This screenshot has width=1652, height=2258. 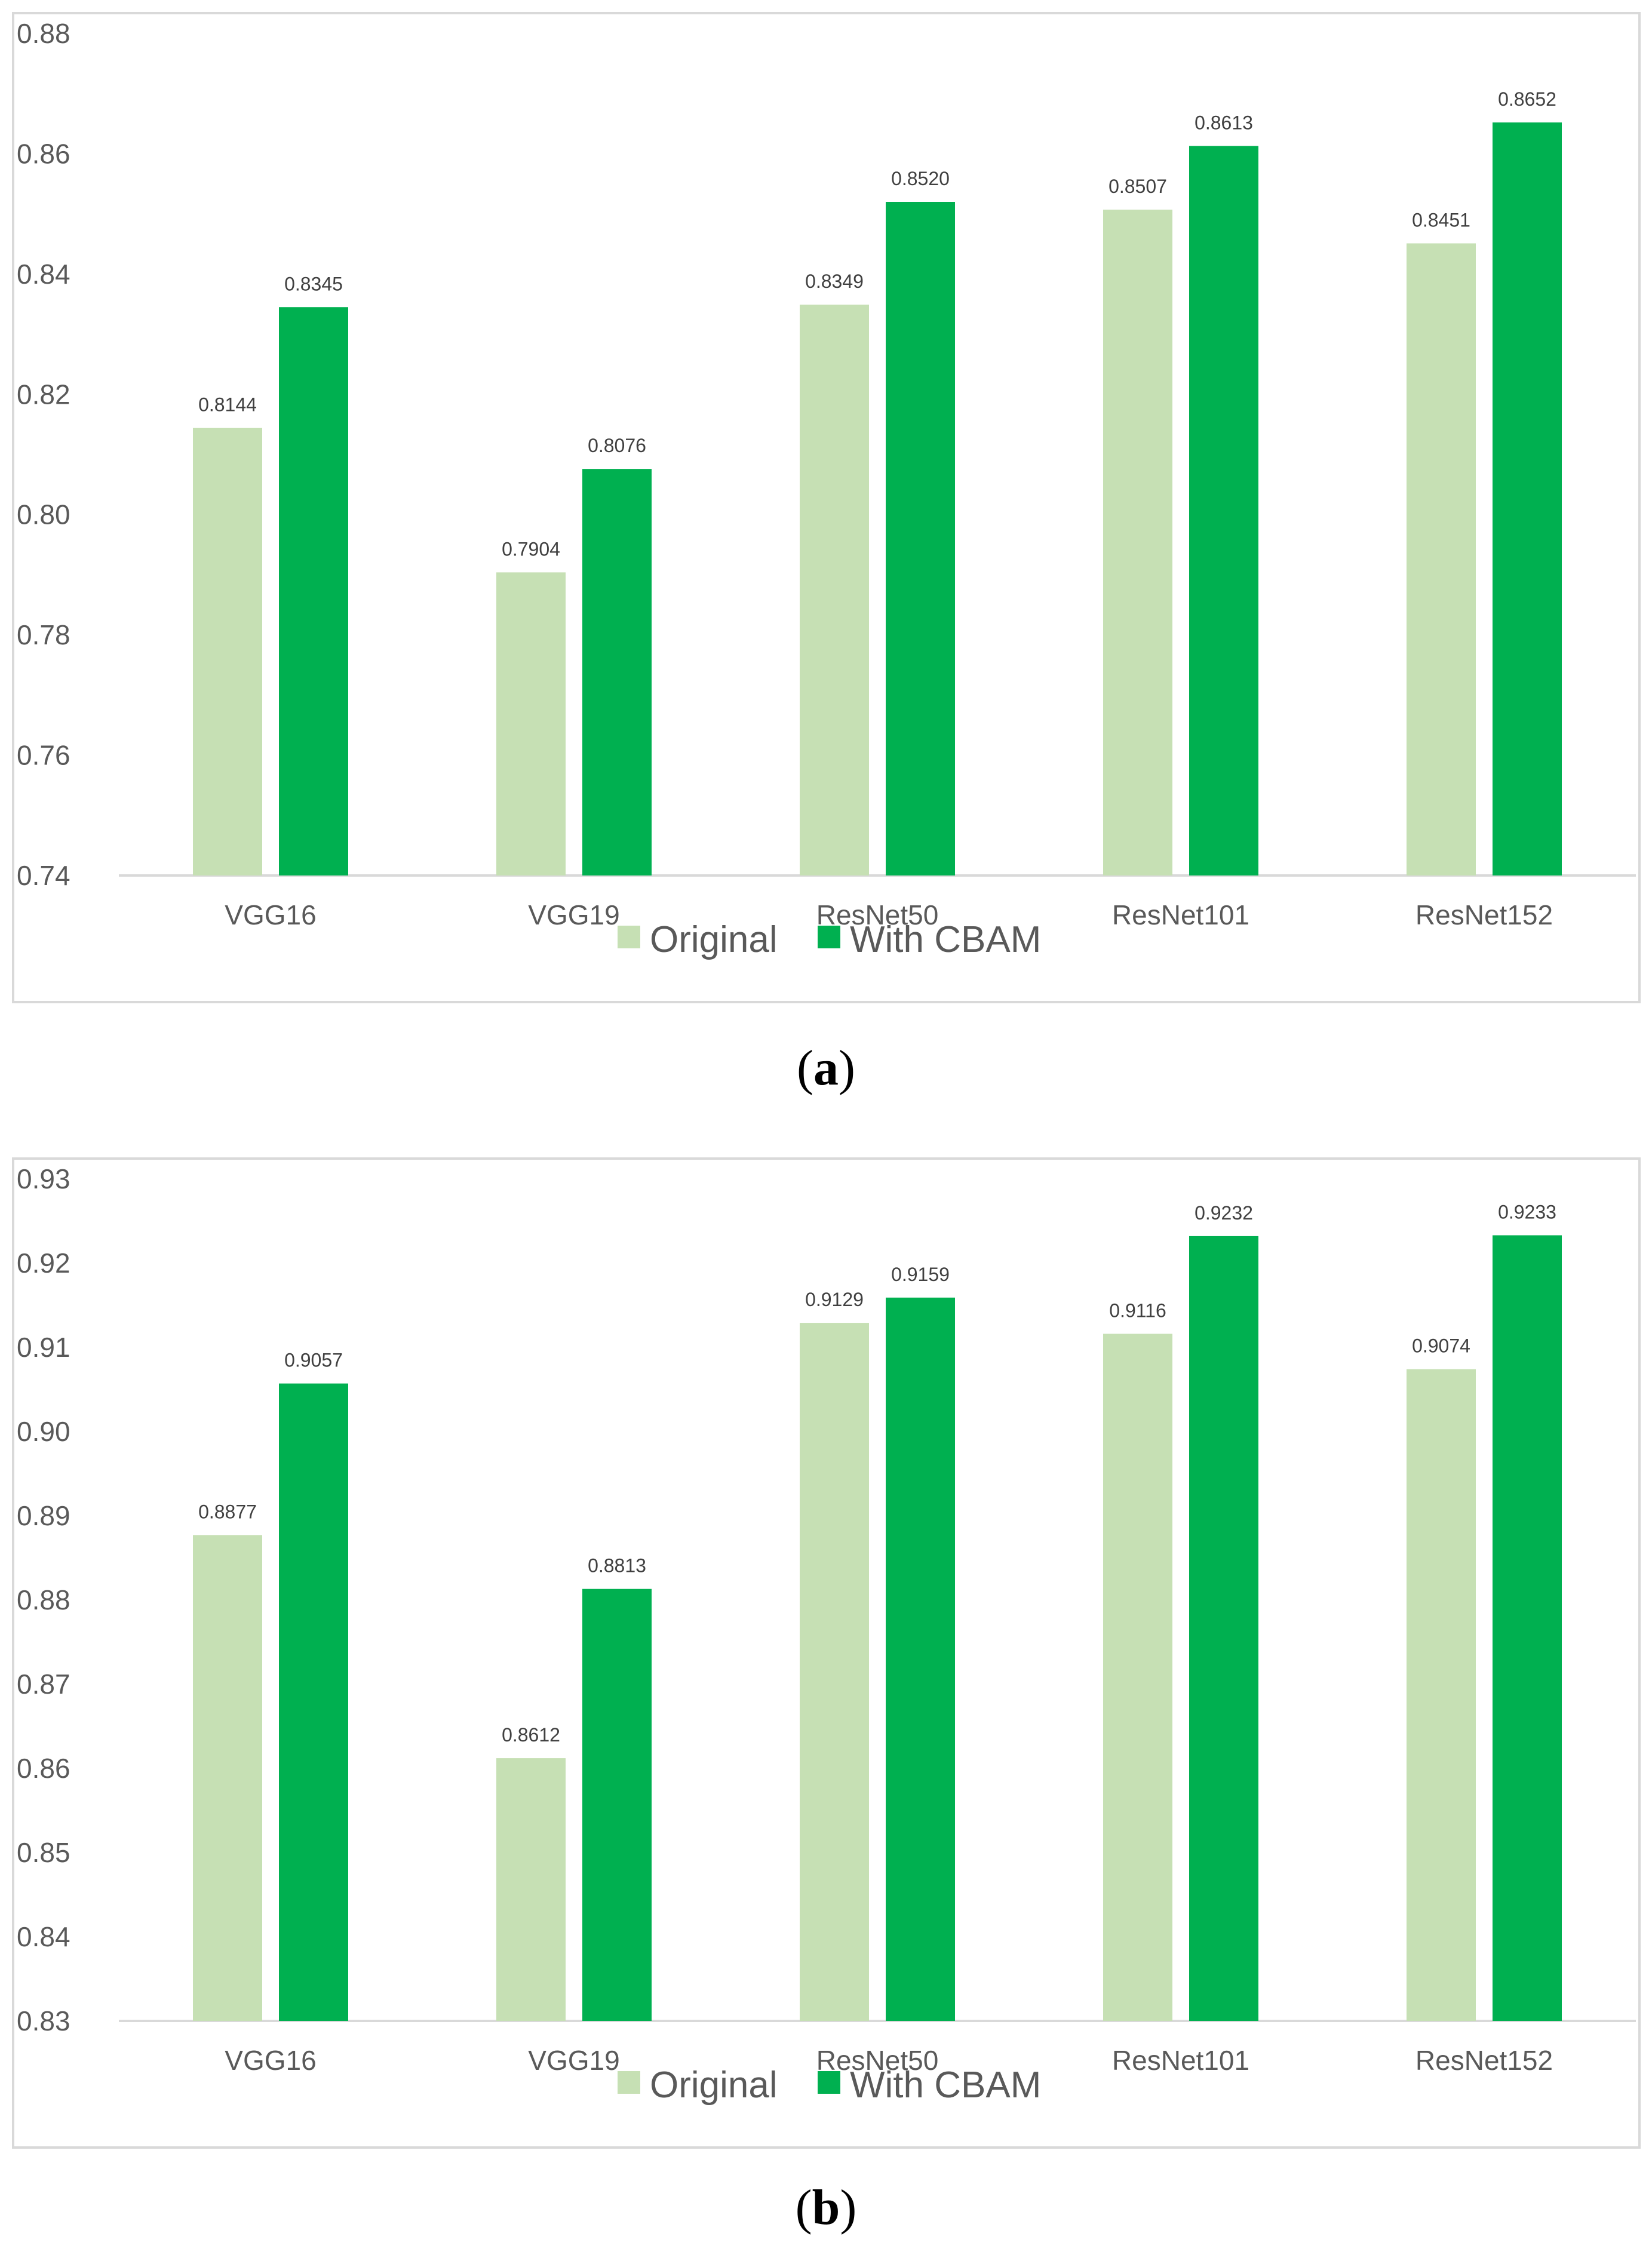 What do you see at coordinates (1527, 1211) in the screenshot?
I see `data-label: 0.9233` at bounding box center [1527, 1211].